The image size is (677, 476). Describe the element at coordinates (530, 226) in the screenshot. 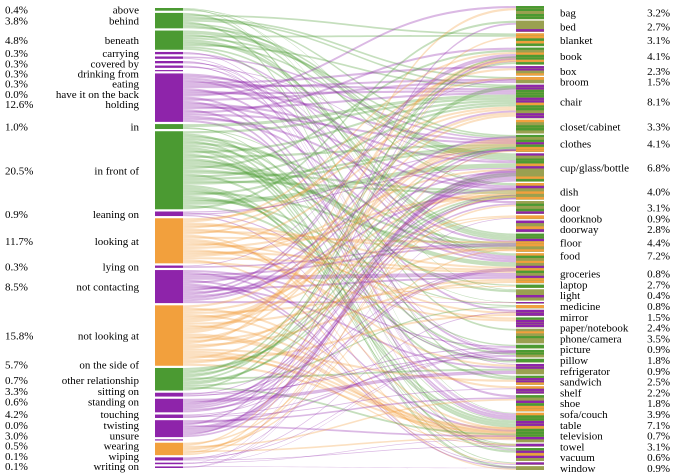

I see `object-node-doorway` at that location.